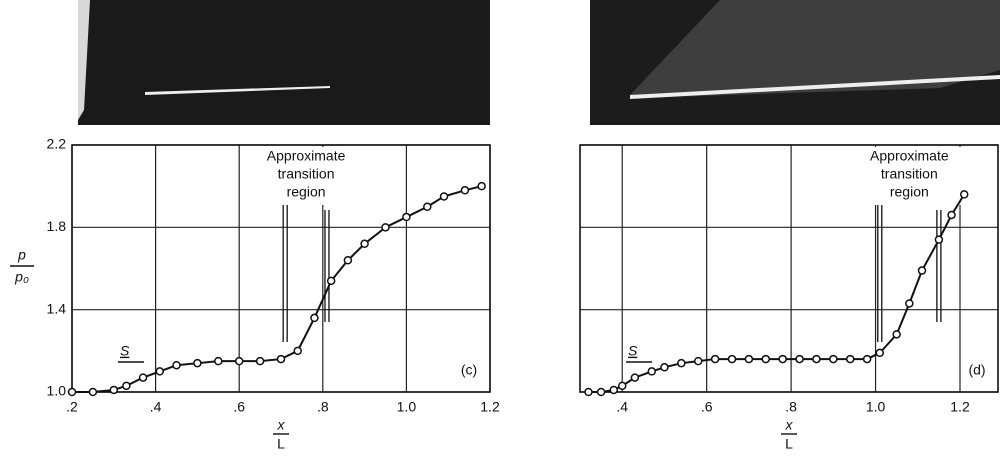 The height and width of the screenshot is (460, 1000). Describe the element at coordinates (21, 277) in the screenshot. I see `y-axis-label: p₀` at that location.